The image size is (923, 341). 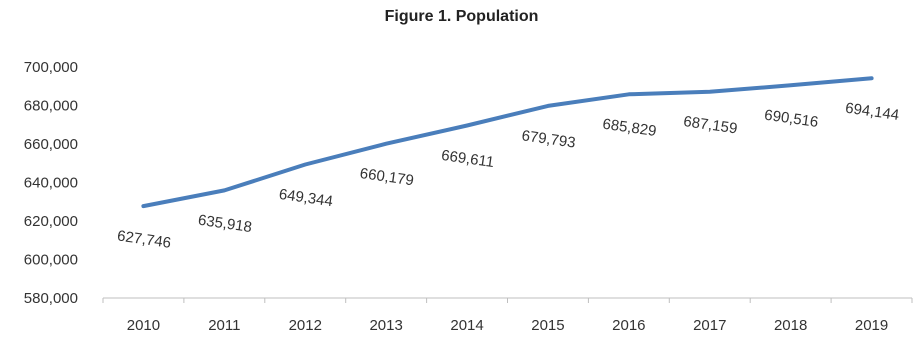 I want to click on y-tick-label: 620,000, so click(x=51, y=221).